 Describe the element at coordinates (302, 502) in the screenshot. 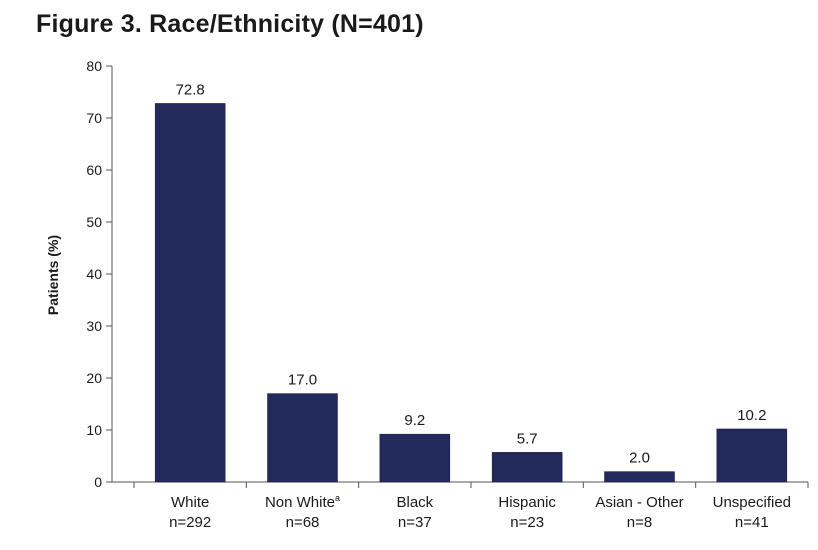

I see `x-tick-label: Non Whitea` at that location.